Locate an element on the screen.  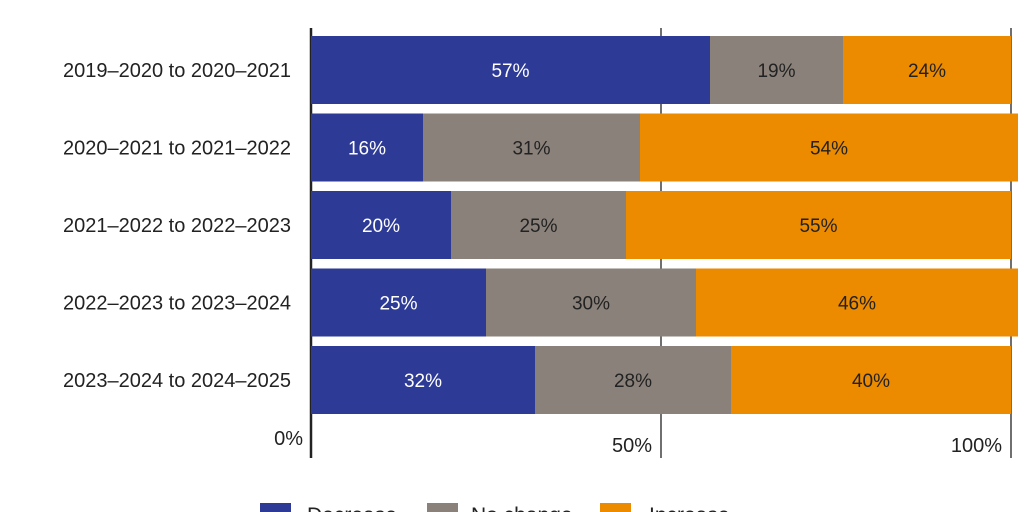
category-label-2: 2020–2021 to 2021–2022 is located at coordinates (177, 149).